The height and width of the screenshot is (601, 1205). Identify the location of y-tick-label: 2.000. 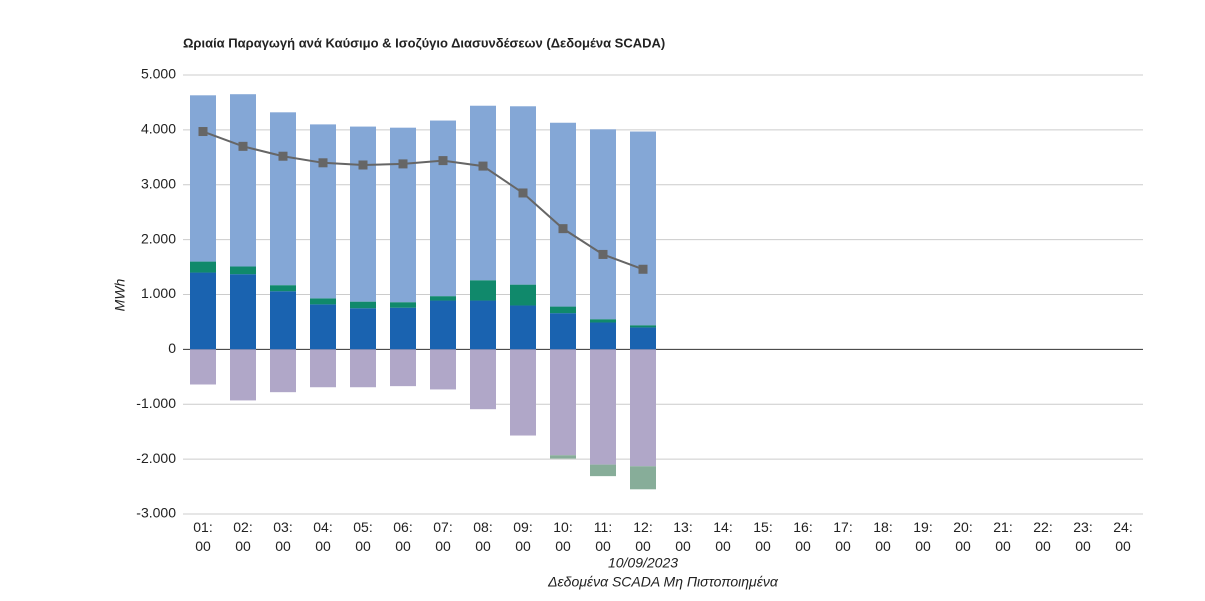
(158, 238).